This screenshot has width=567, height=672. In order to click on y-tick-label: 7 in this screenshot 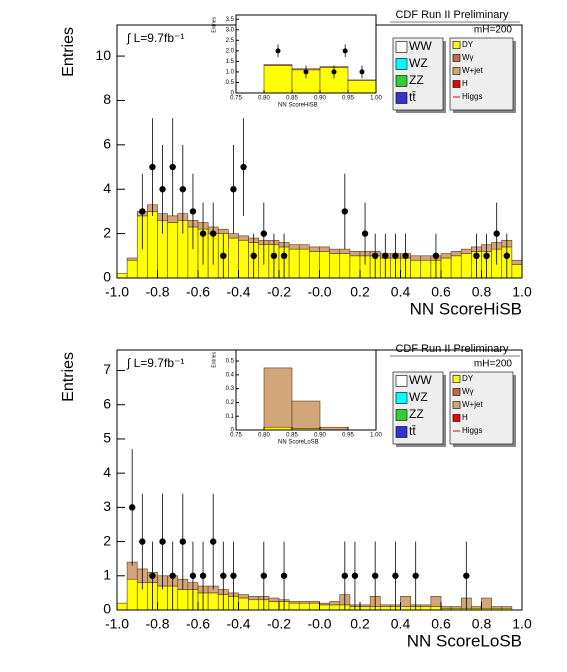, I will do `click(107, 369)`.